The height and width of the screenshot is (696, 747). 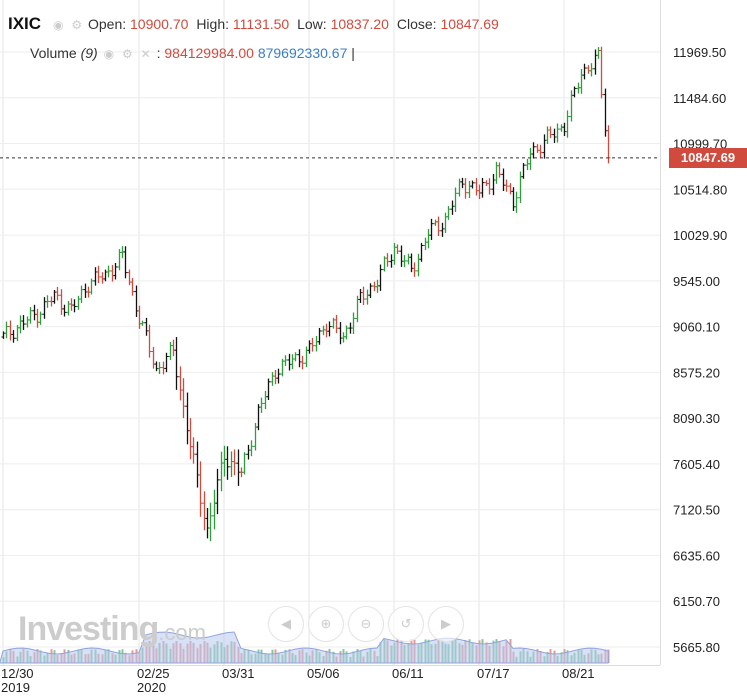 I want to click on x-tick-label: 07/17, so click(x=493, y=673).